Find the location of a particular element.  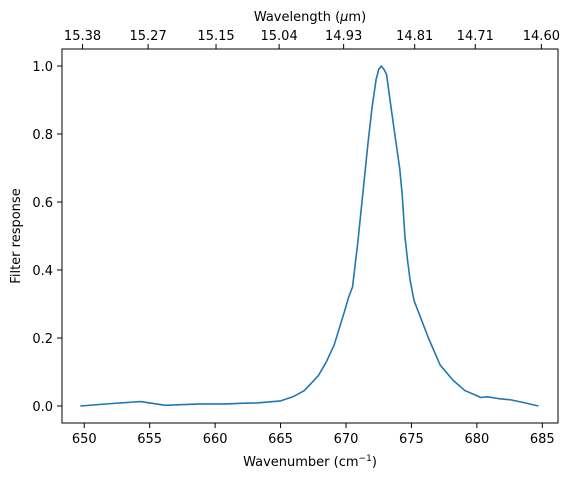

y-tick-label: 0.6 is located at coordinates (42, 203).